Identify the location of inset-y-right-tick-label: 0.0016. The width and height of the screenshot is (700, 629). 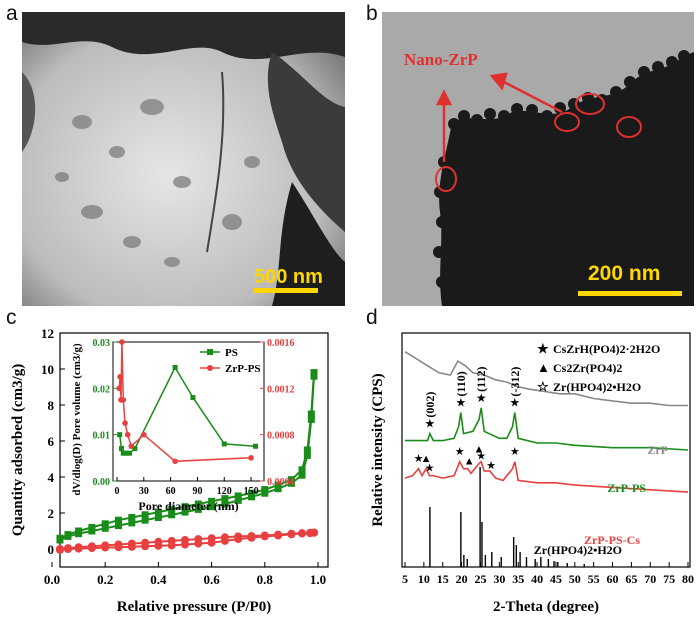
(281, 343).